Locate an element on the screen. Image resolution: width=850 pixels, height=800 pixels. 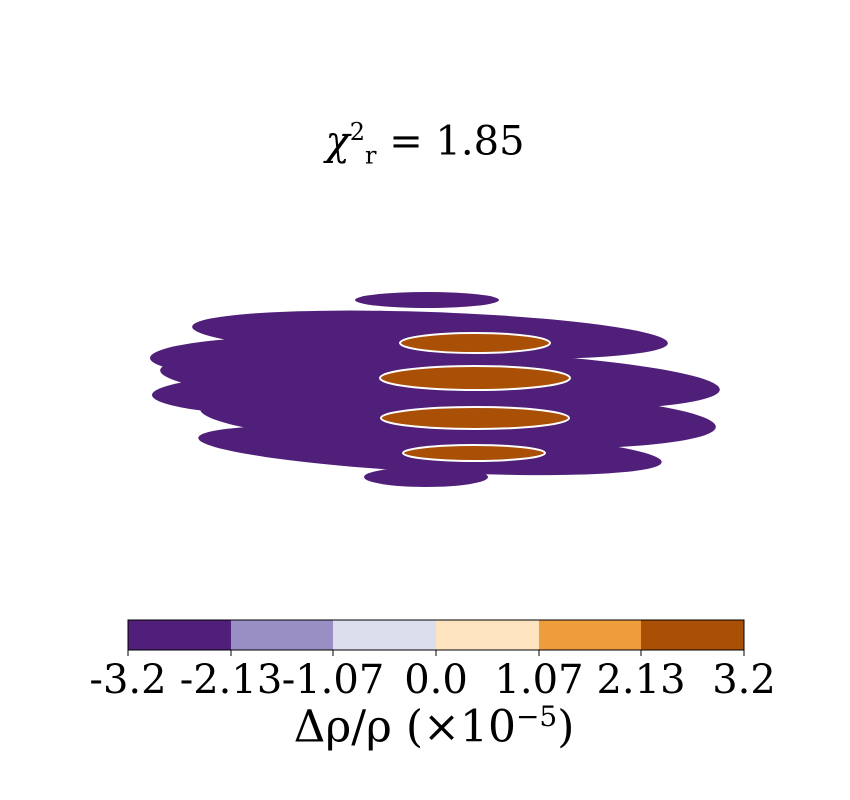
positive-bands is located at coordinates (475, 397).